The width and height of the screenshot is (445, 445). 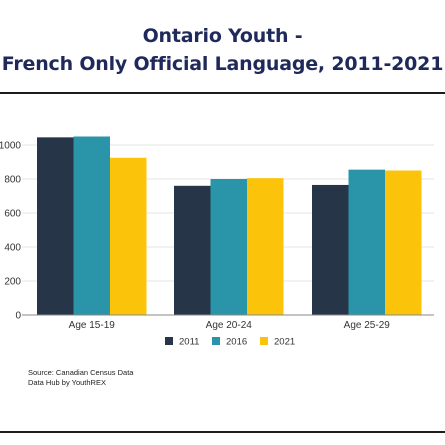 What do you see at coordinates (18, 316) in the screenshot?
I see `y-tick-label-0: 0` at bounding box center [18, 316].